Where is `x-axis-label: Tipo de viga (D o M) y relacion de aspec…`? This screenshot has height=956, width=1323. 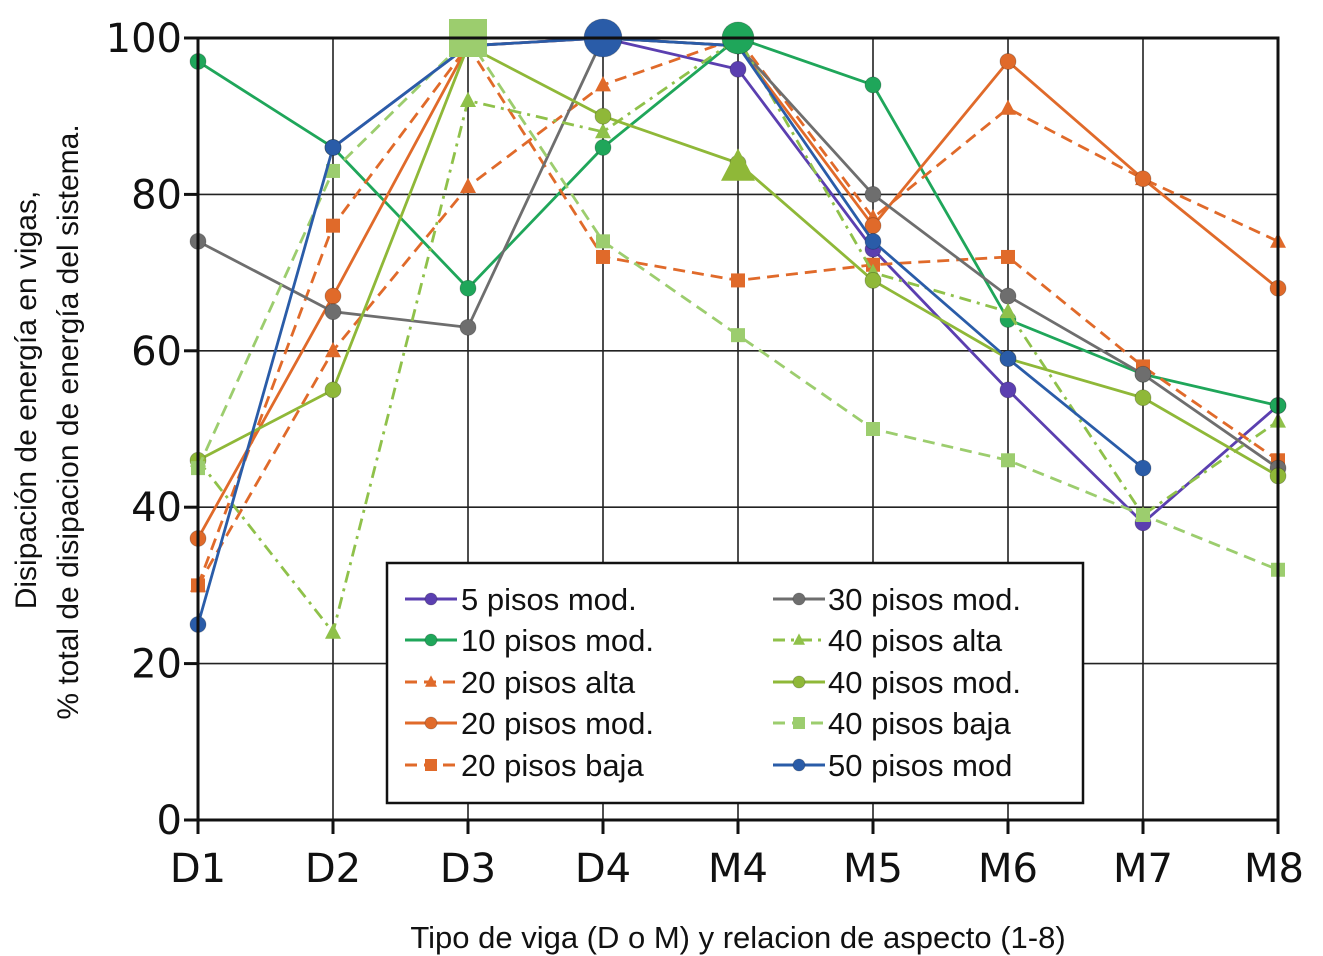
x-axis-label: Tipo de viga (D o M) y relacion de aspec… is located at coordinates (737, 937).